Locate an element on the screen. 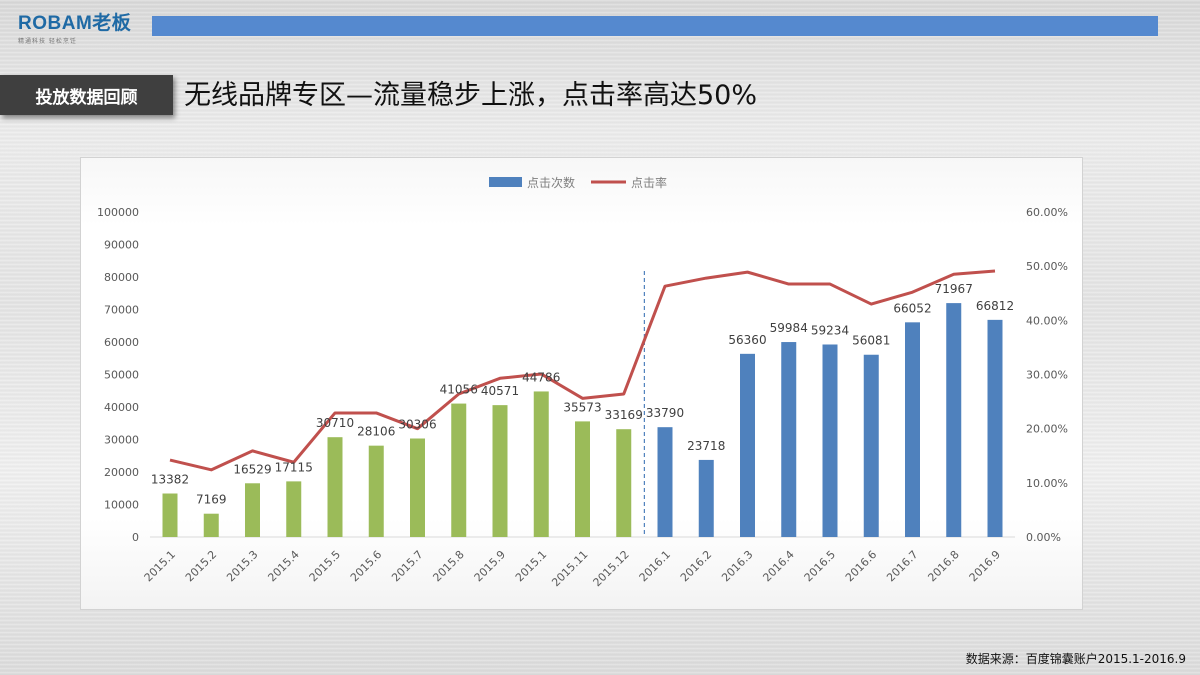 The height and width of the screenshot is (675, 1200). x-axis-tick: 2015.5 is located at coordinates (325, 566).